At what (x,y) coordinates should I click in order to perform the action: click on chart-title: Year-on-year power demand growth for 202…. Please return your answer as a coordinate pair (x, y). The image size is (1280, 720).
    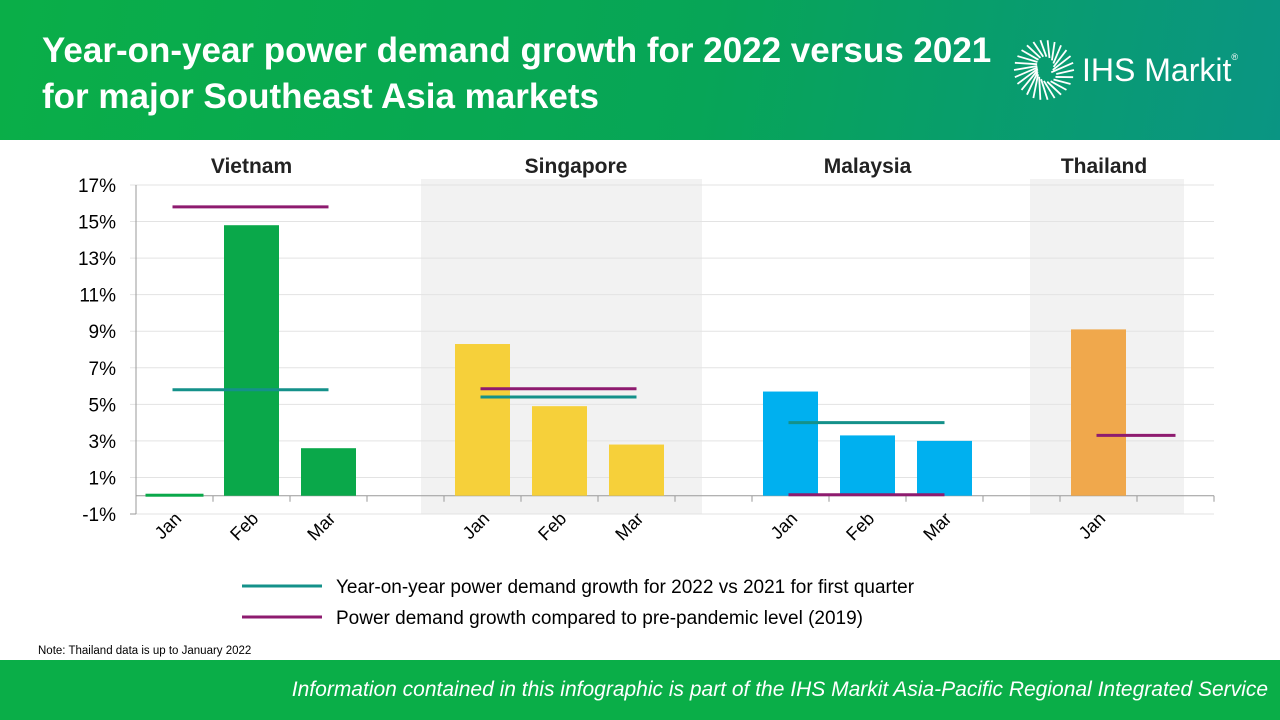
    Looking at the image, I should click on (517, 73).